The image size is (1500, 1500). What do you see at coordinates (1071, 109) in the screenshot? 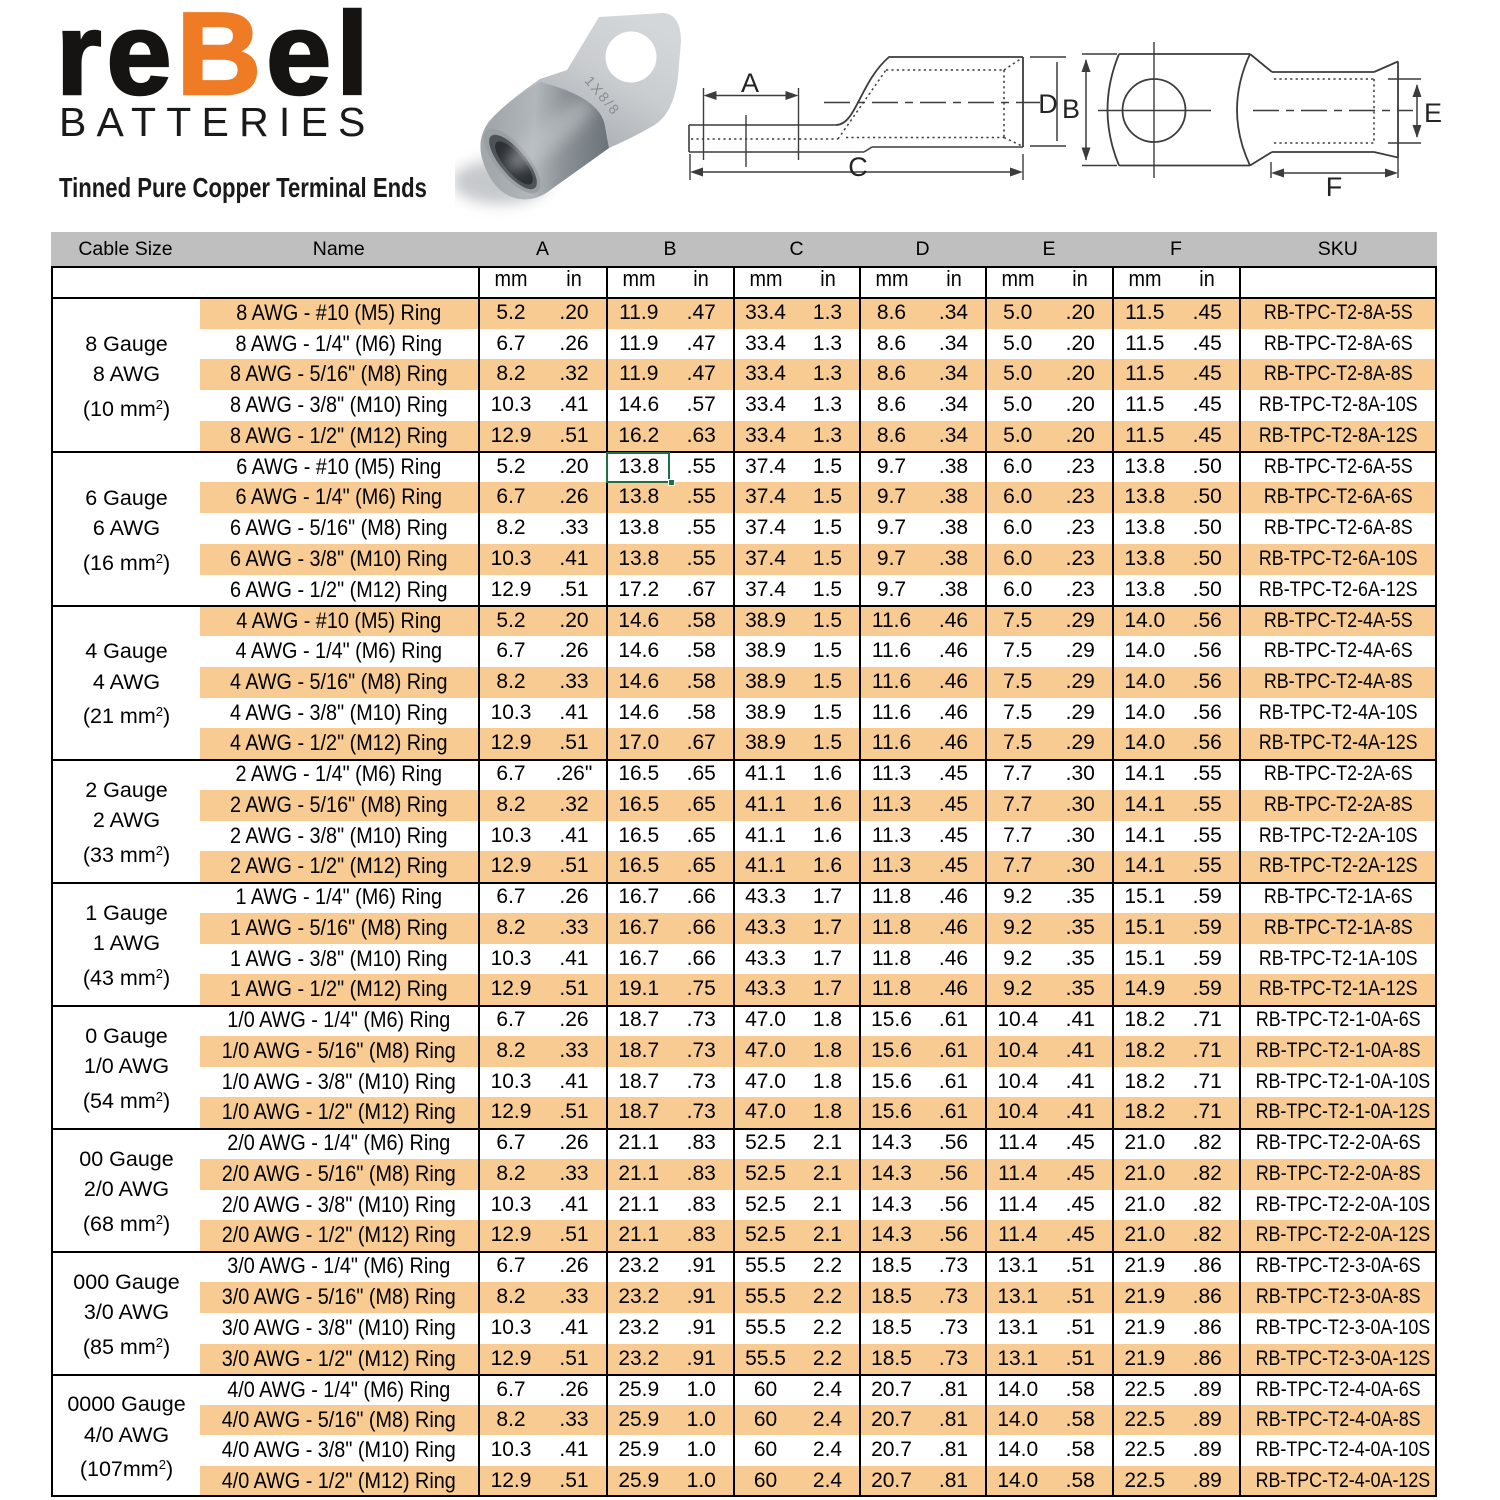
I see `svg-text: B` at bounding box center [1071, 109].